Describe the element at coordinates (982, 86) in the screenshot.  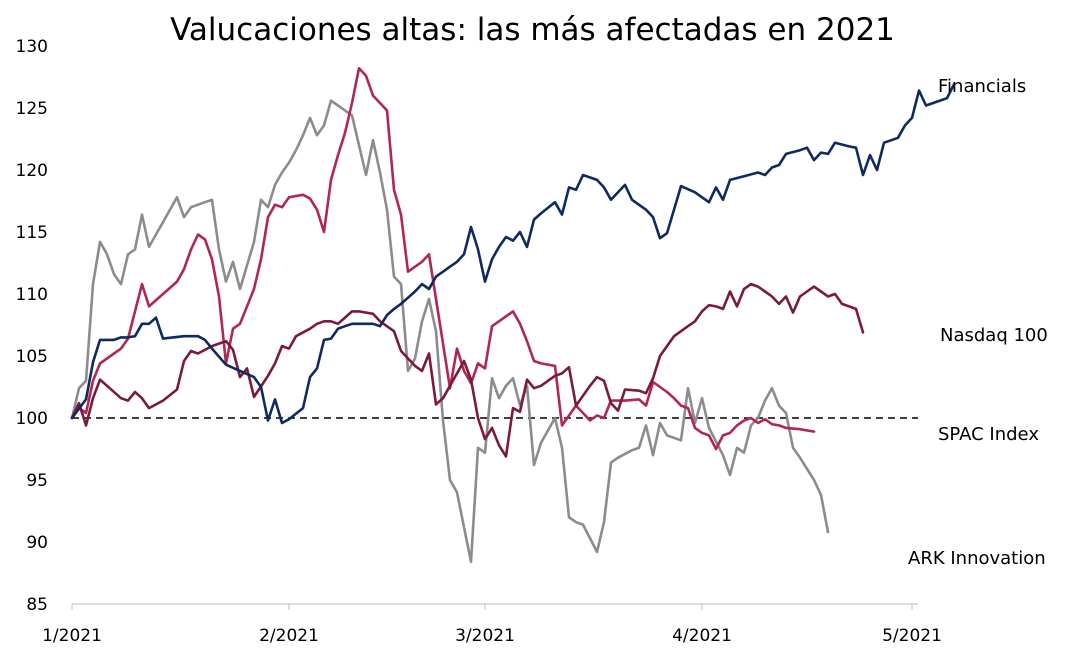
I see `series-label-financials: Financials` at that location.